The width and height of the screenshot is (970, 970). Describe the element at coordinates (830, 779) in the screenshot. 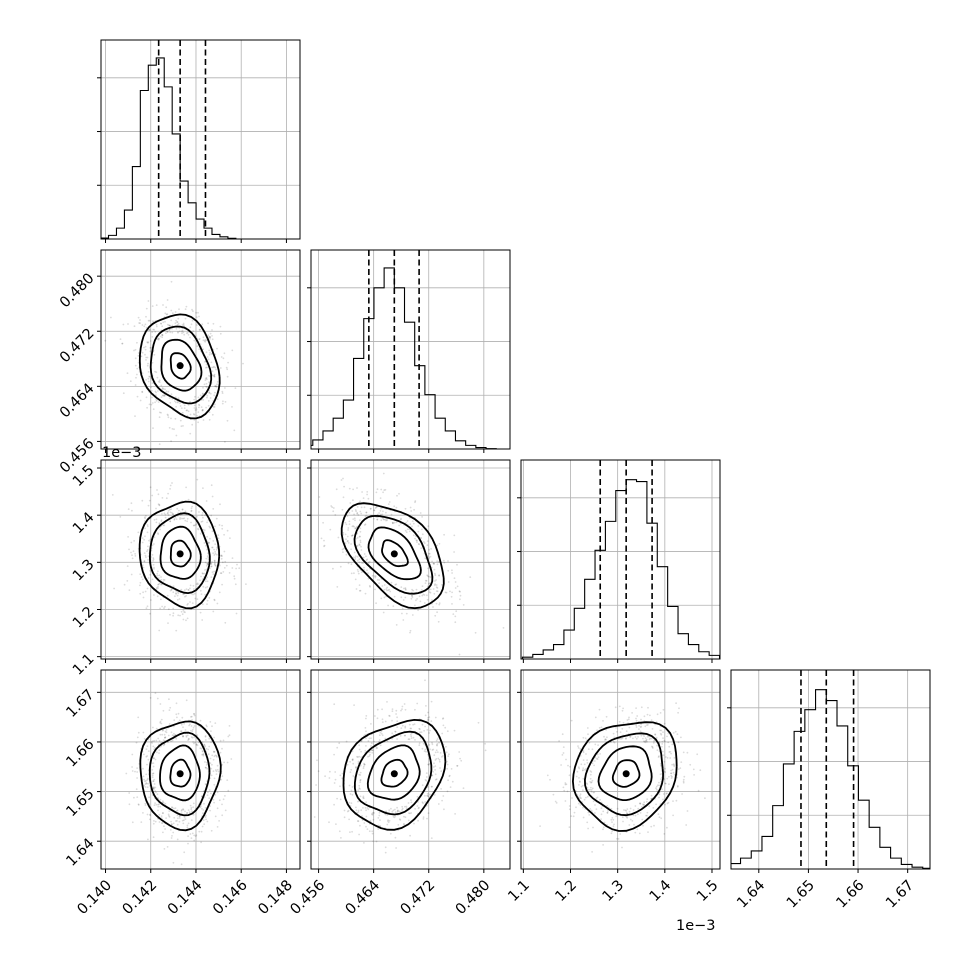

I see `histogram-step` at that location.